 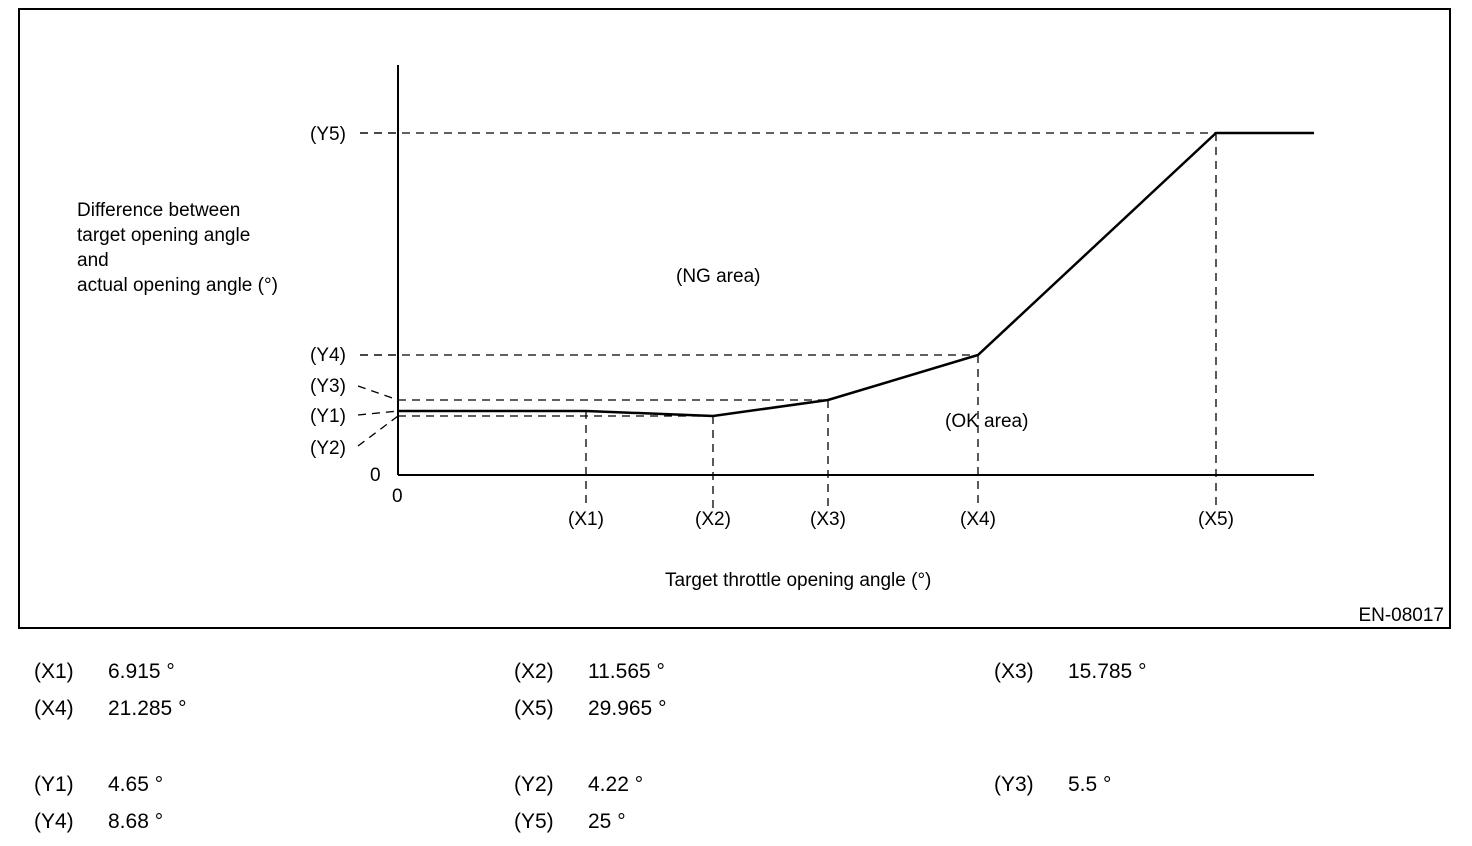 I want to click on legend-item-x2: (X2) 11.565 °, so click(x=589, y=672).